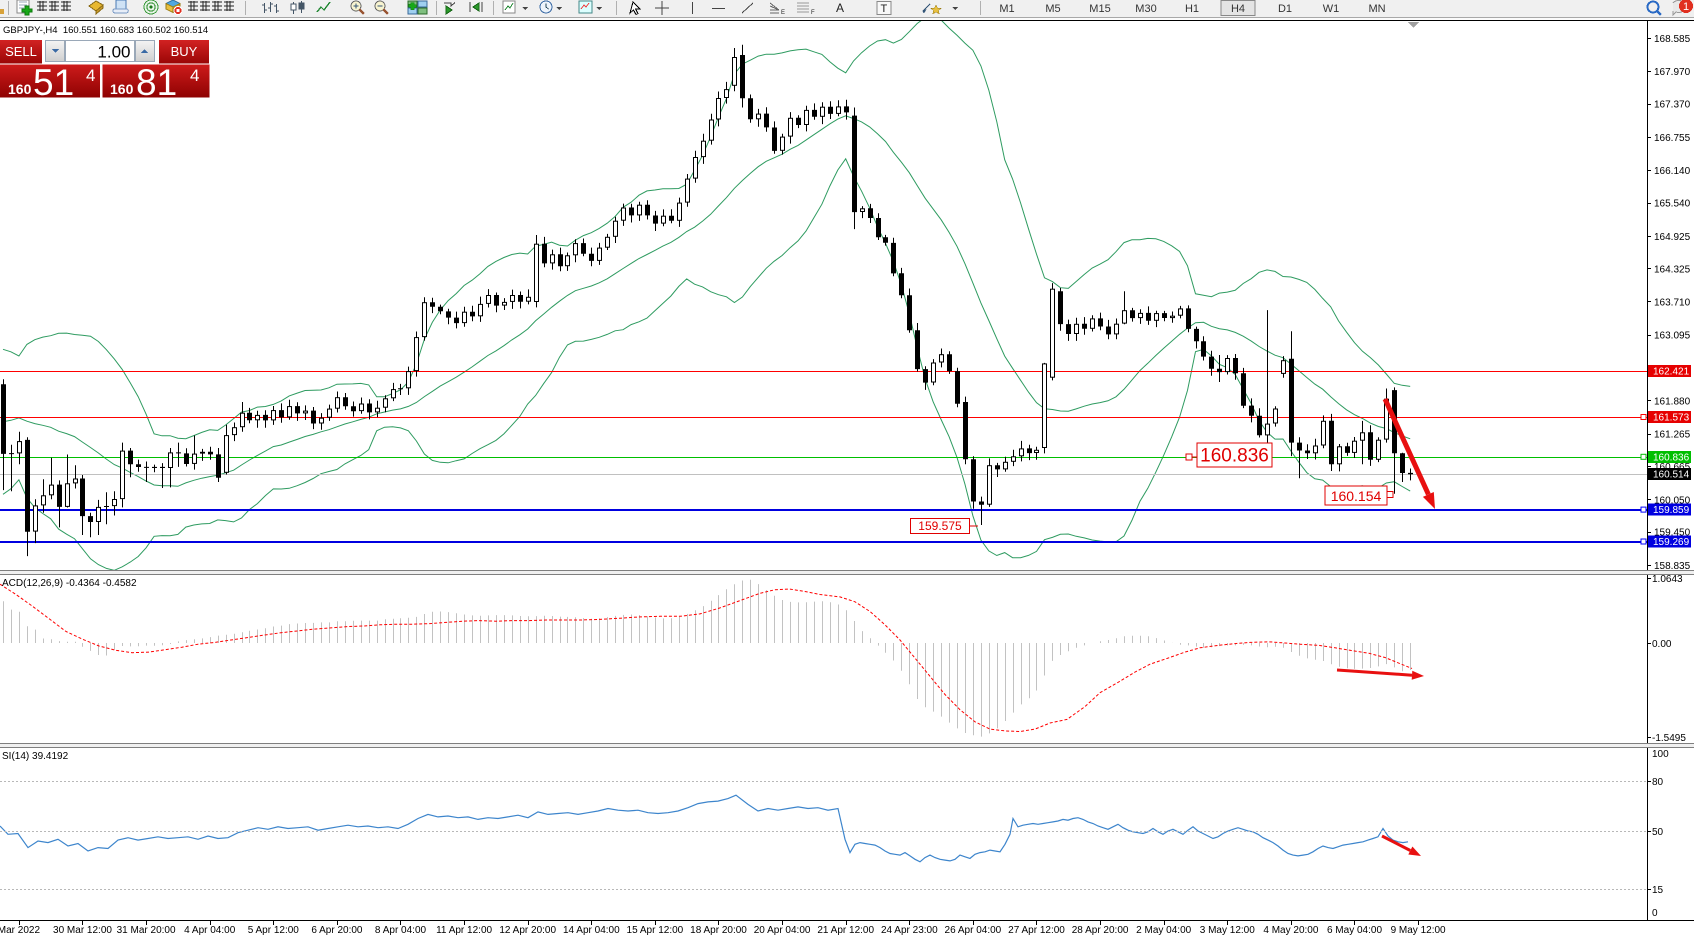 Image resolution: width=1694 pixels, height=937 pixels. Describe the element at coordinates (1052, 9) in the screenshot. I see `svg-text: M5` at that location.